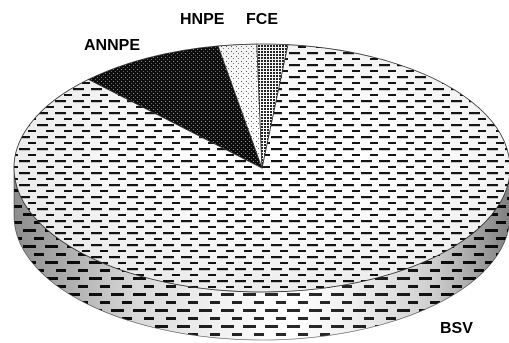 Image resolution: width=509 pixels, height=343 pixels. I want to click on slice-label-hnpe: HNPE, so click(202, 19).